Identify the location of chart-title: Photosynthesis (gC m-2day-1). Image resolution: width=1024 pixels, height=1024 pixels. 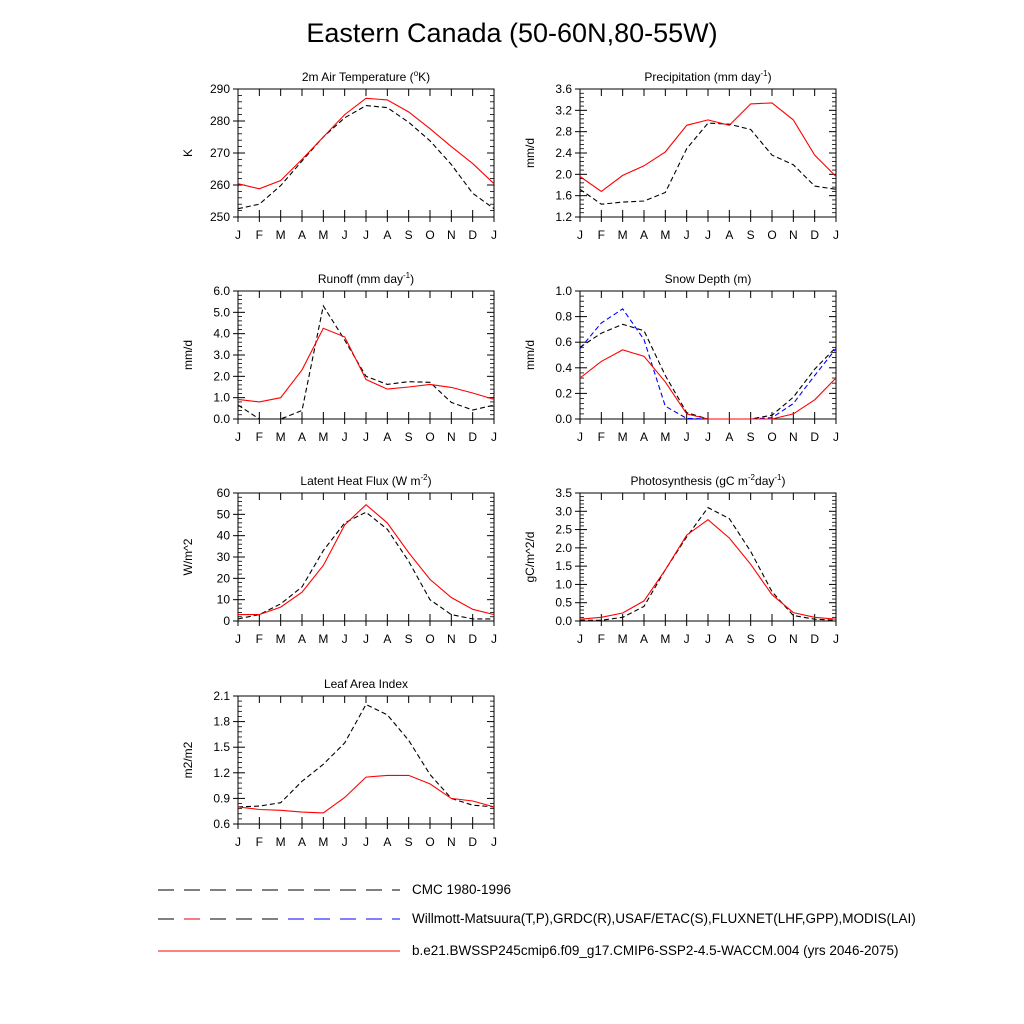
(708, 480).